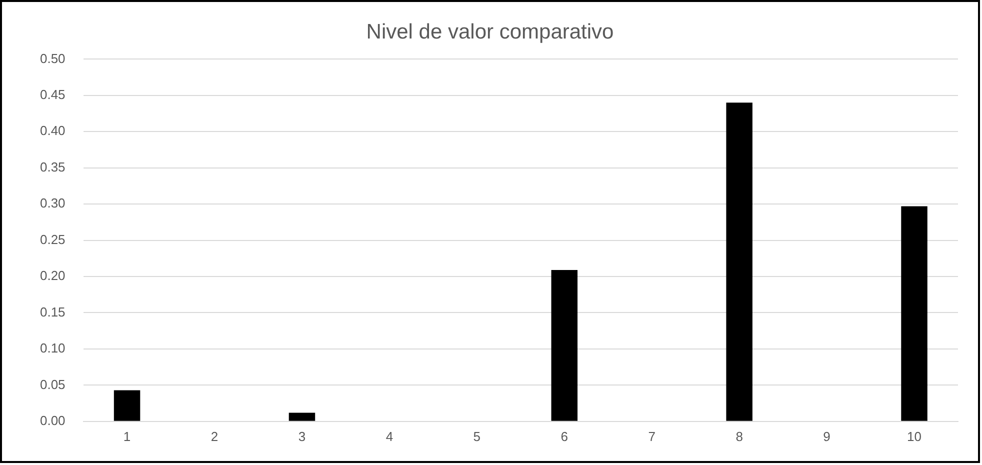  Describe the element at coordinates (53, 94) in the screenshot. I see `y-tick-label: 0.45` at that location.